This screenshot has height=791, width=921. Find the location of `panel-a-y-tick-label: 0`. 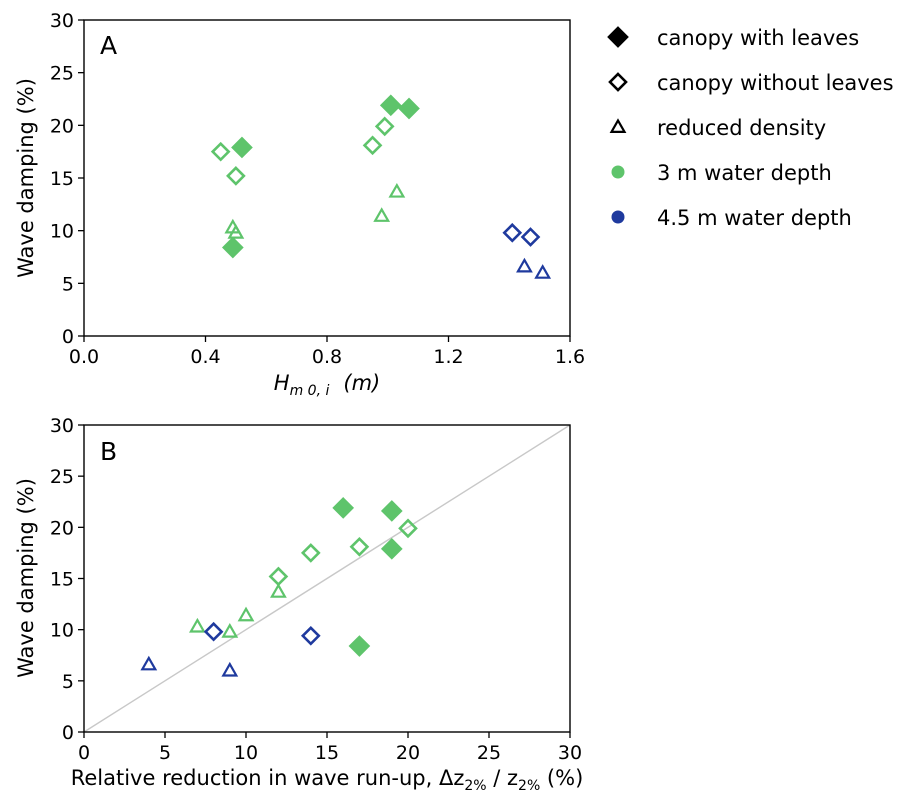

panel-a-y-tick-label: 0 is located at coordinates (68, 337).